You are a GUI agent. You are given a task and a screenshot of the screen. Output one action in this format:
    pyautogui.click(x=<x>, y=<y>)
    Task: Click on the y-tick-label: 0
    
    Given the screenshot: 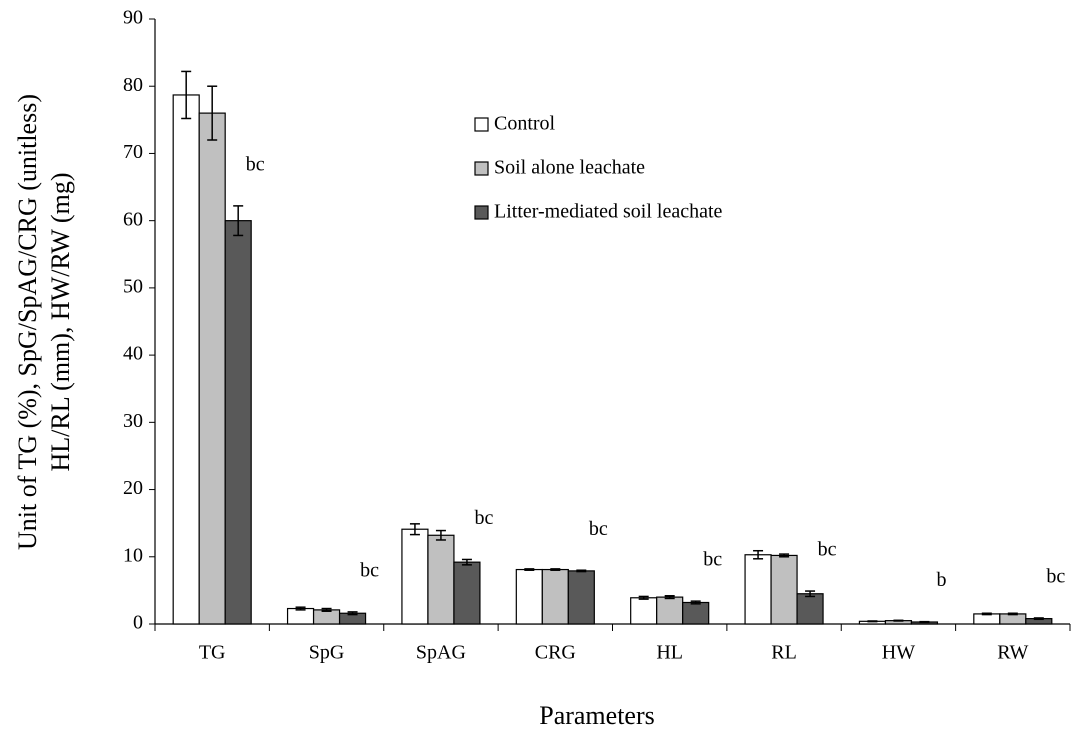 What is the action you would take?
    pyautogui.click(x=138, y=623)
    